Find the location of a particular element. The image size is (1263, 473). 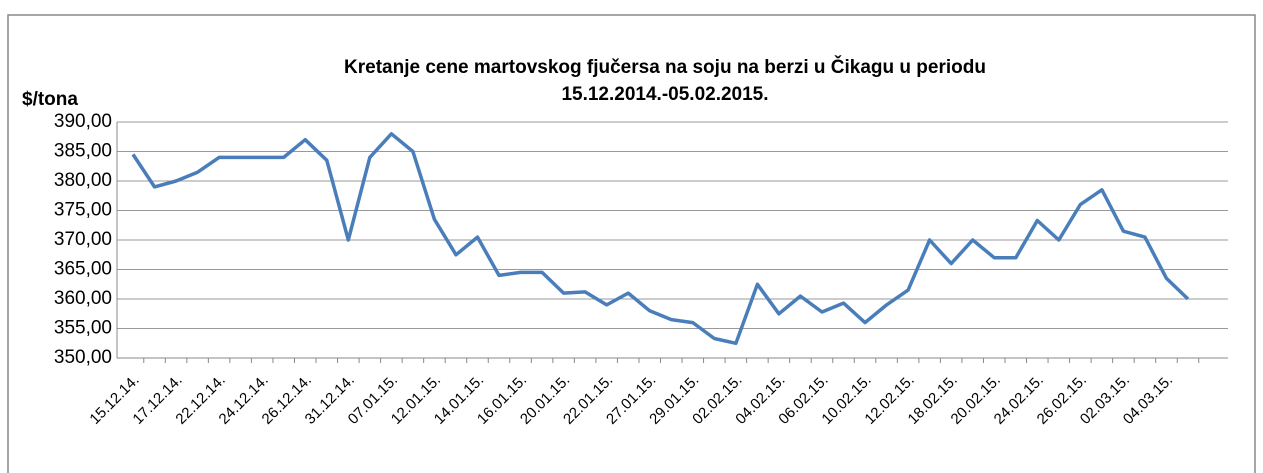

y-axis-label: $/tona is located at coordinates (50, 99).